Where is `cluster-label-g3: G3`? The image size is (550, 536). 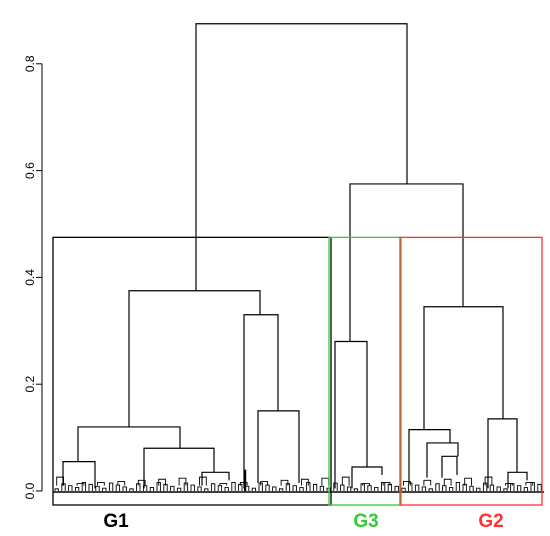
cluster-label-g3: G3 is located at coordinates (365, 521).